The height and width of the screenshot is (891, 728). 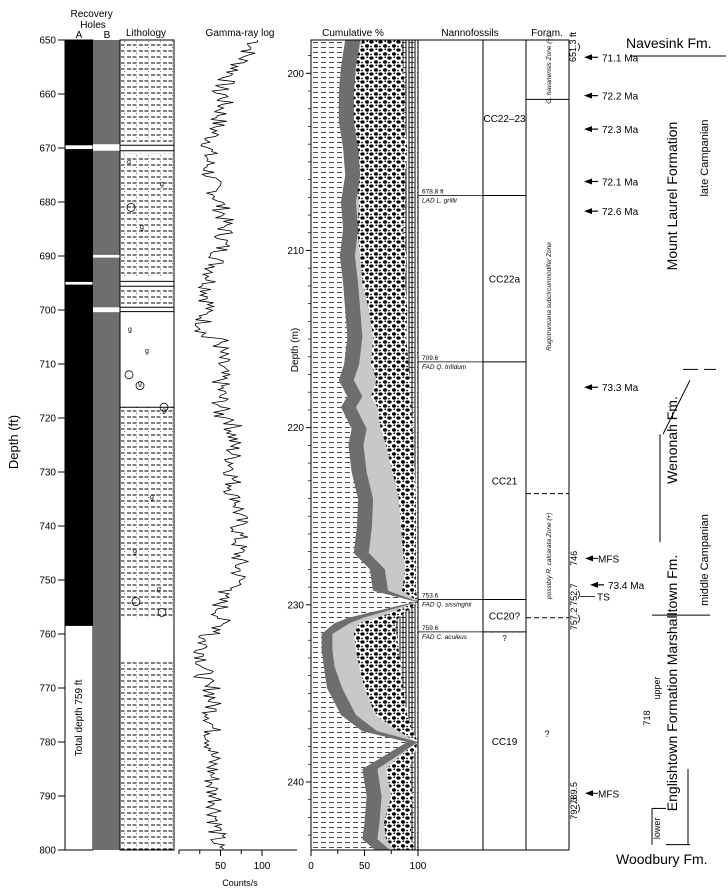 I want to click on nanno-event-depth: 753.6, so click(x=430, y=595).